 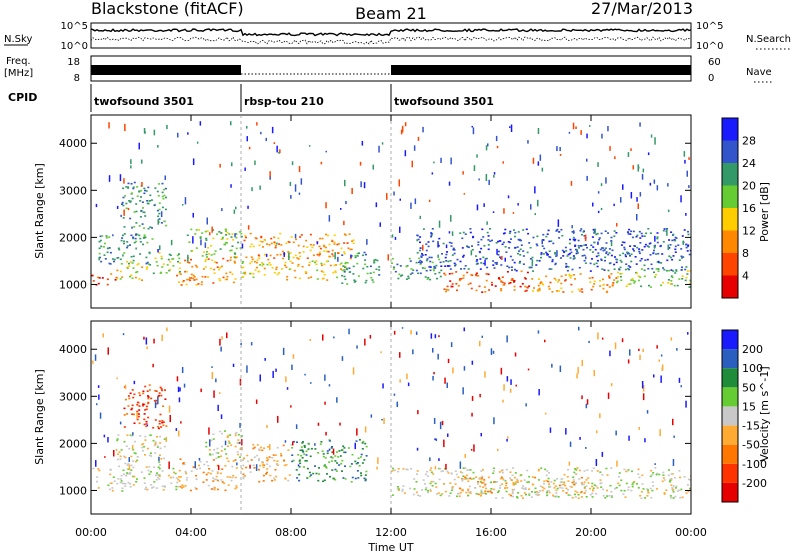 What do you see at coordinates (730, 359) in the screenshot?
I see `colorbar-swatch` at bounding box center [730, 359].